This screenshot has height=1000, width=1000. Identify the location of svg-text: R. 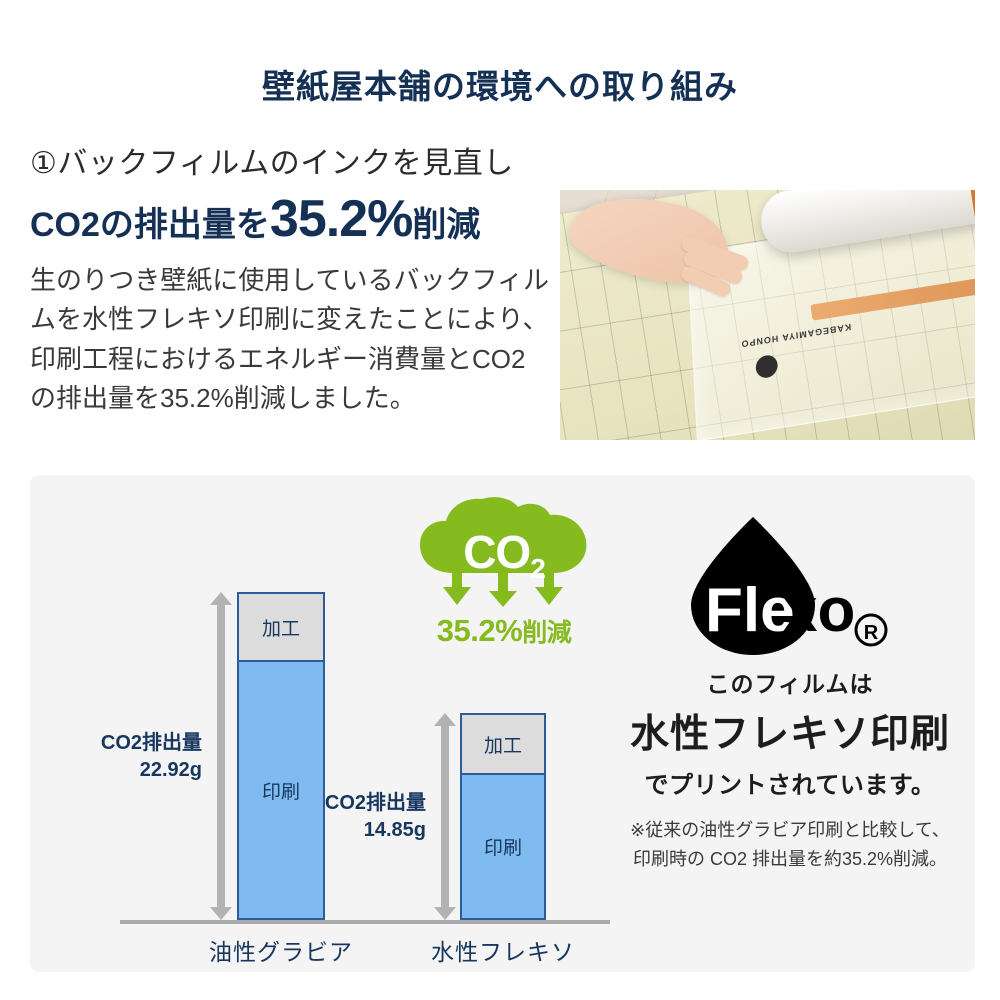
(871, 633).